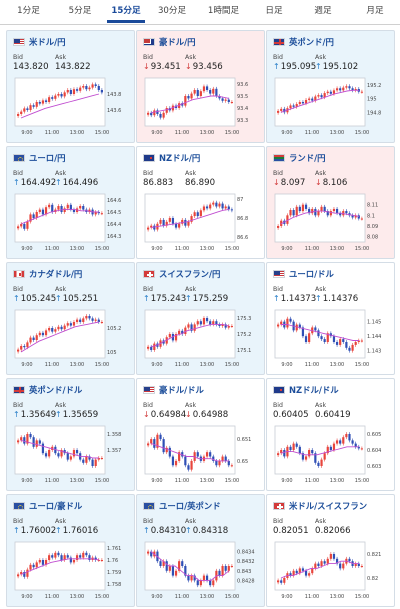  What do you see at coordinates (328, 506) in the screenshot?
I see `currency-pair-link: 米ドル/スイスフラン` at bounding box center [328, 506].